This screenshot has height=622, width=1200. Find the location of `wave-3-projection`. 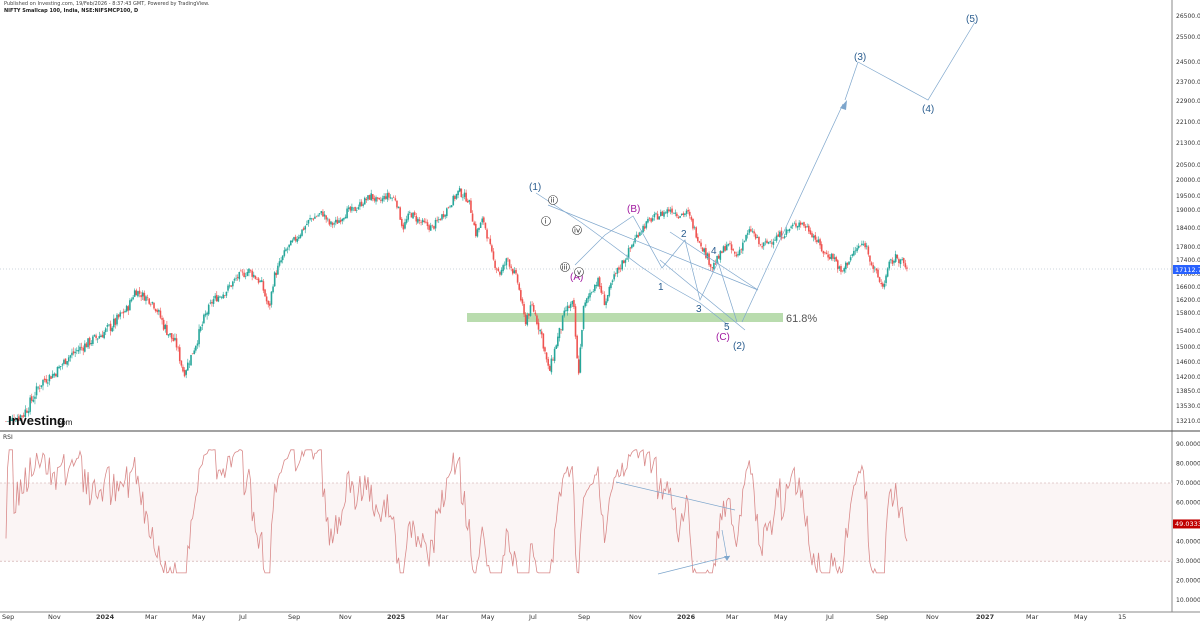

wave-3-projection is located at coordinates (792, 213).